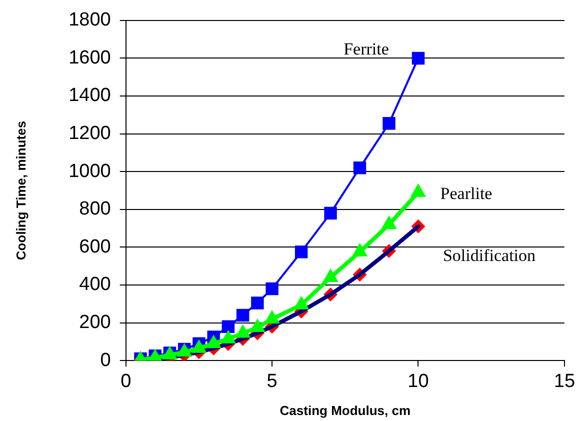 The height and width of the screenshot is (421, 579). Describe the element at coordinates (89, 20) in the screenshot. I see `y-tick-label: 1800` at that location.